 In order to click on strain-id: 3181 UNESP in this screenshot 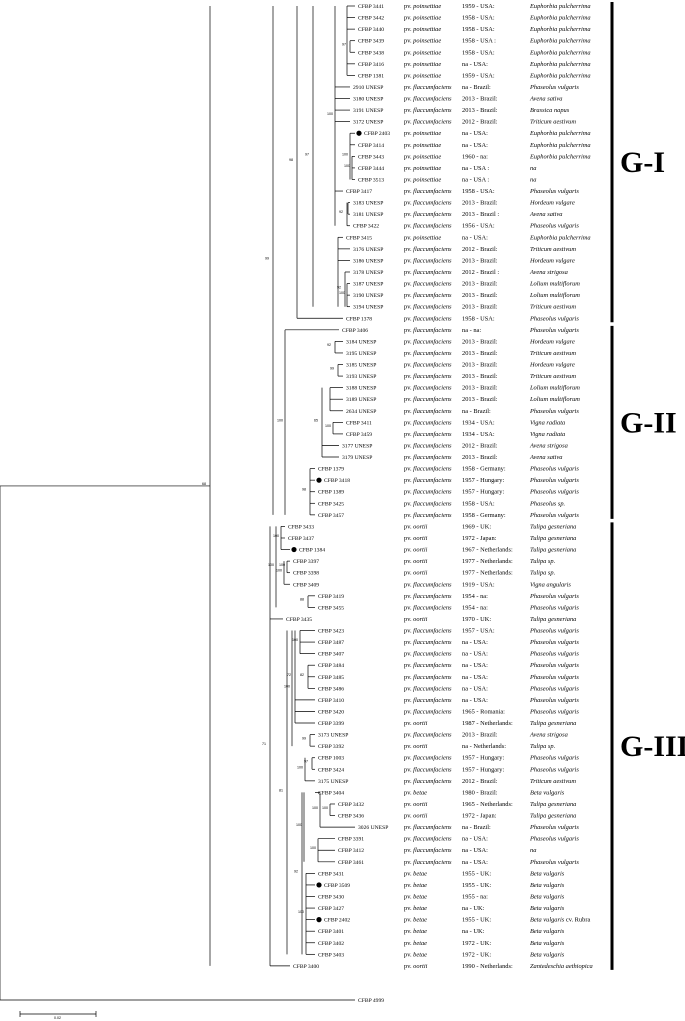, I will do `click(368, 215)`.